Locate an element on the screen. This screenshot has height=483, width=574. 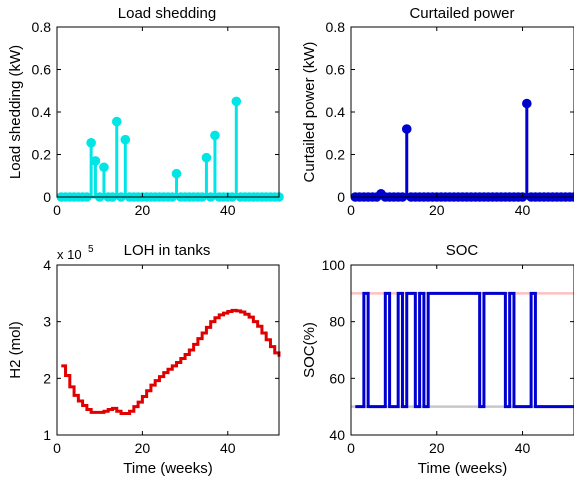
curtailed-power-y-tick-label: 0.2 is located at coordinates (336, 155).